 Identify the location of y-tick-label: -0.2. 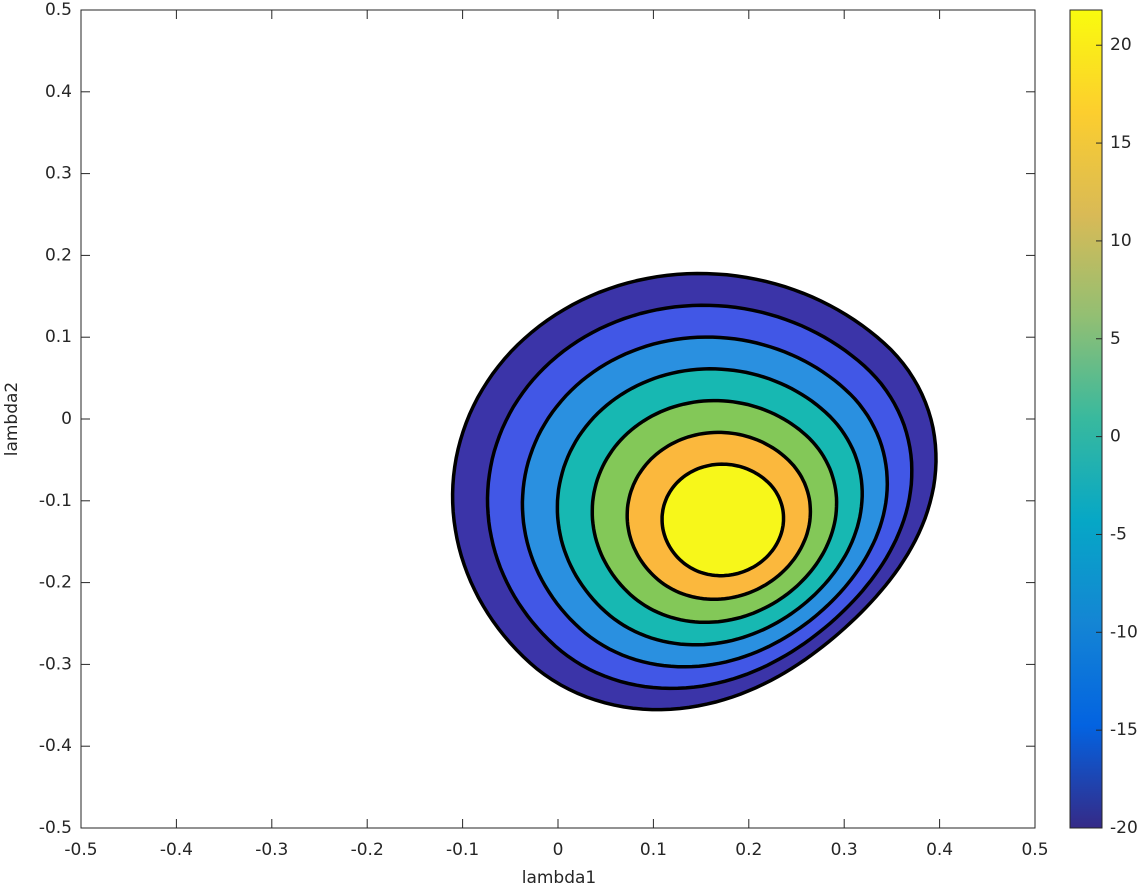
(55, 583).